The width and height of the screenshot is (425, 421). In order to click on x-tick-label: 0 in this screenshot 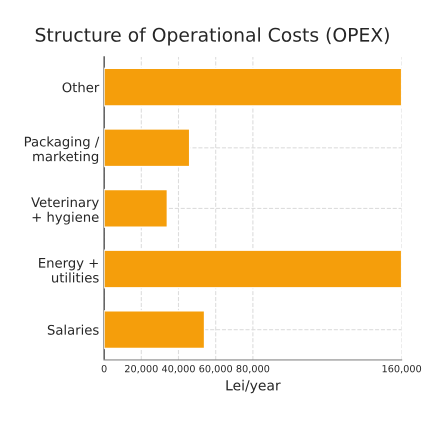, I will do `click(104, 368)`.